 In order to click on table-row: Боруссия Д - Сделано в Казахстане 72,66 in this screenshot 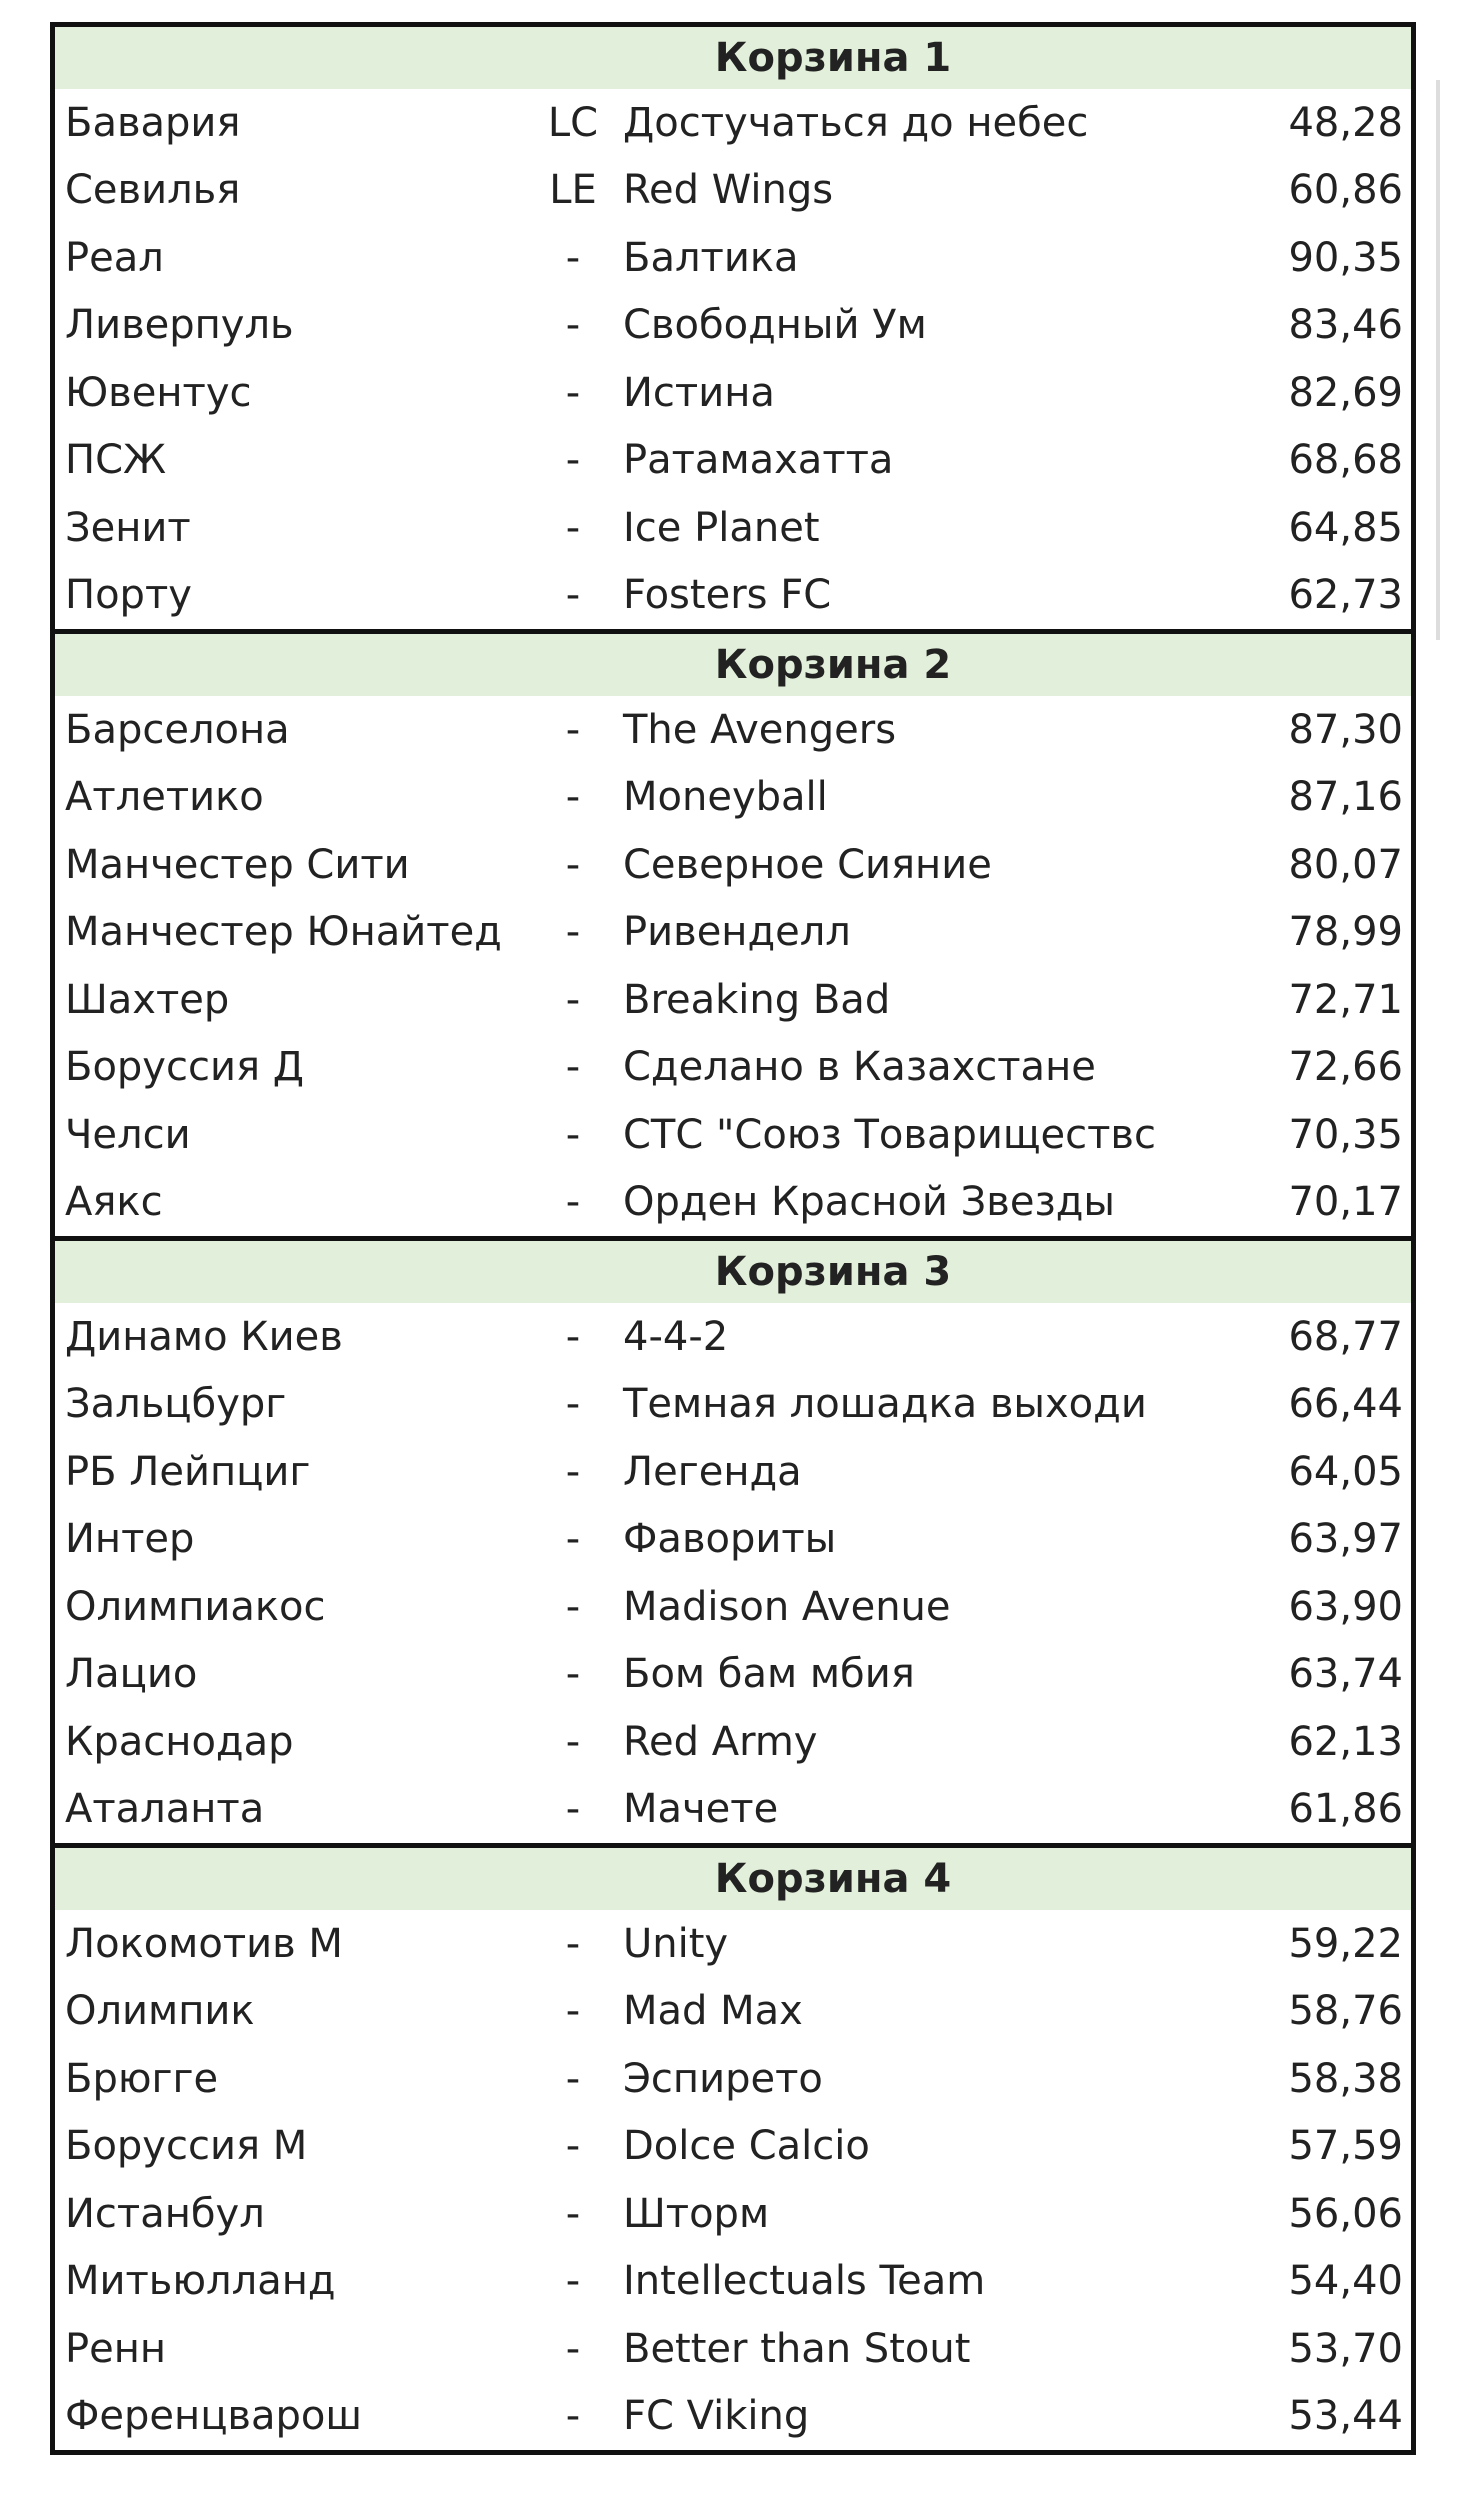, I will do `click(733, 1068)`.